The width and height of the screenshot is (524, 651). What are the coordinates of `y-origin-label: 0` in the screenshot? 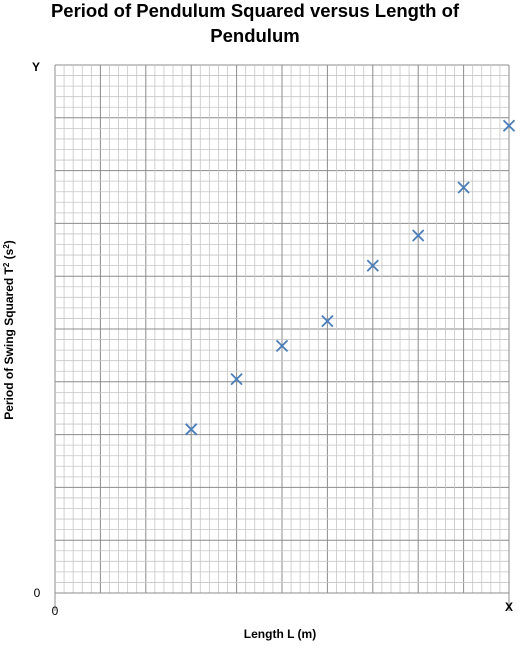 It's located at (37, 593).